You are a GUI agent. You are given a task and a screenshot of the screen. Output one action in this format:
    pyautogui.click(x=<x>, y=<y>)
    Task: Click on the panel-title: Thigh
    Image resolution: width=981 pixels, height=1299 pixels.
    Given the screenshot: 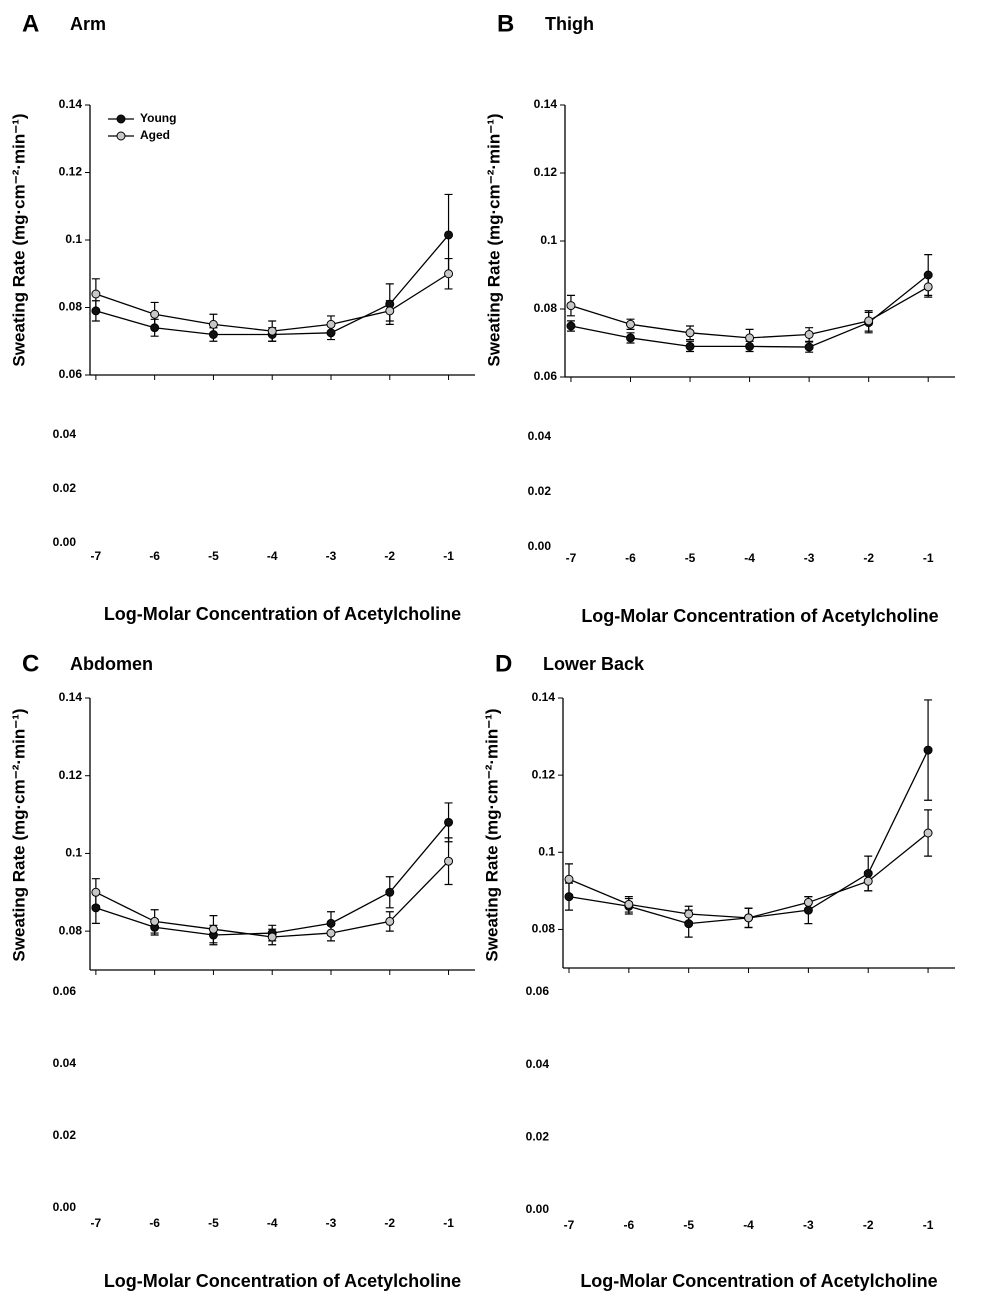 What is the action you would take?
    pyautogui.click(x=569, y=24)
    